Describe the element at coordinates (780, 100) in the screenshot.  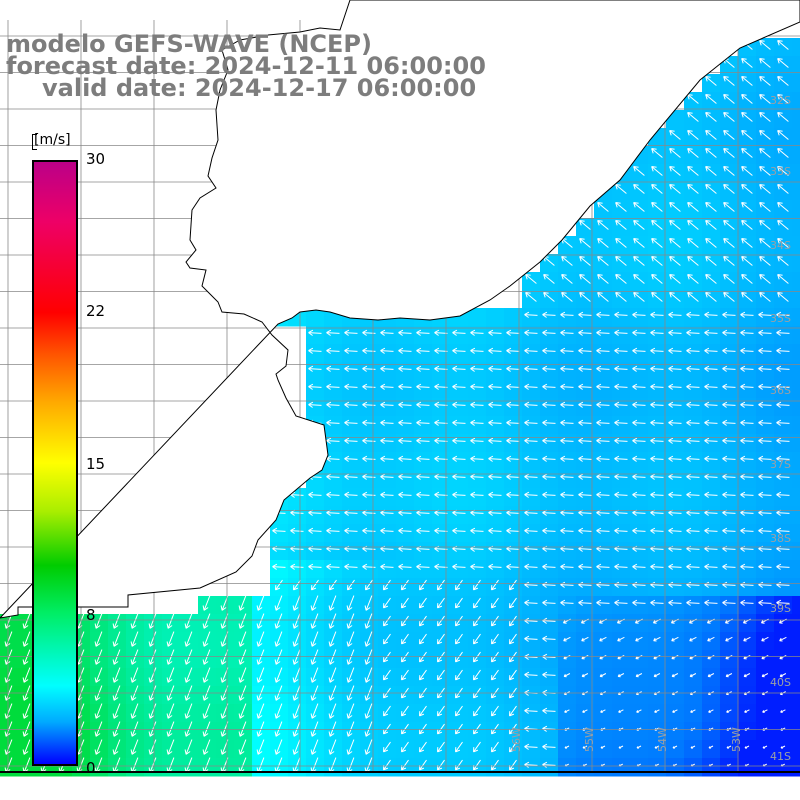
I see `lat-label: 32S` at that location.